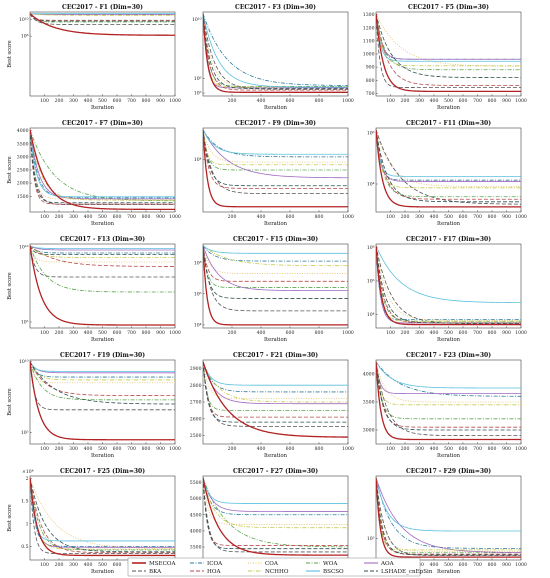  Describe the element at coordinates (23, 184) in the screenshot. I see `y-tick-label: 2000` at that location.